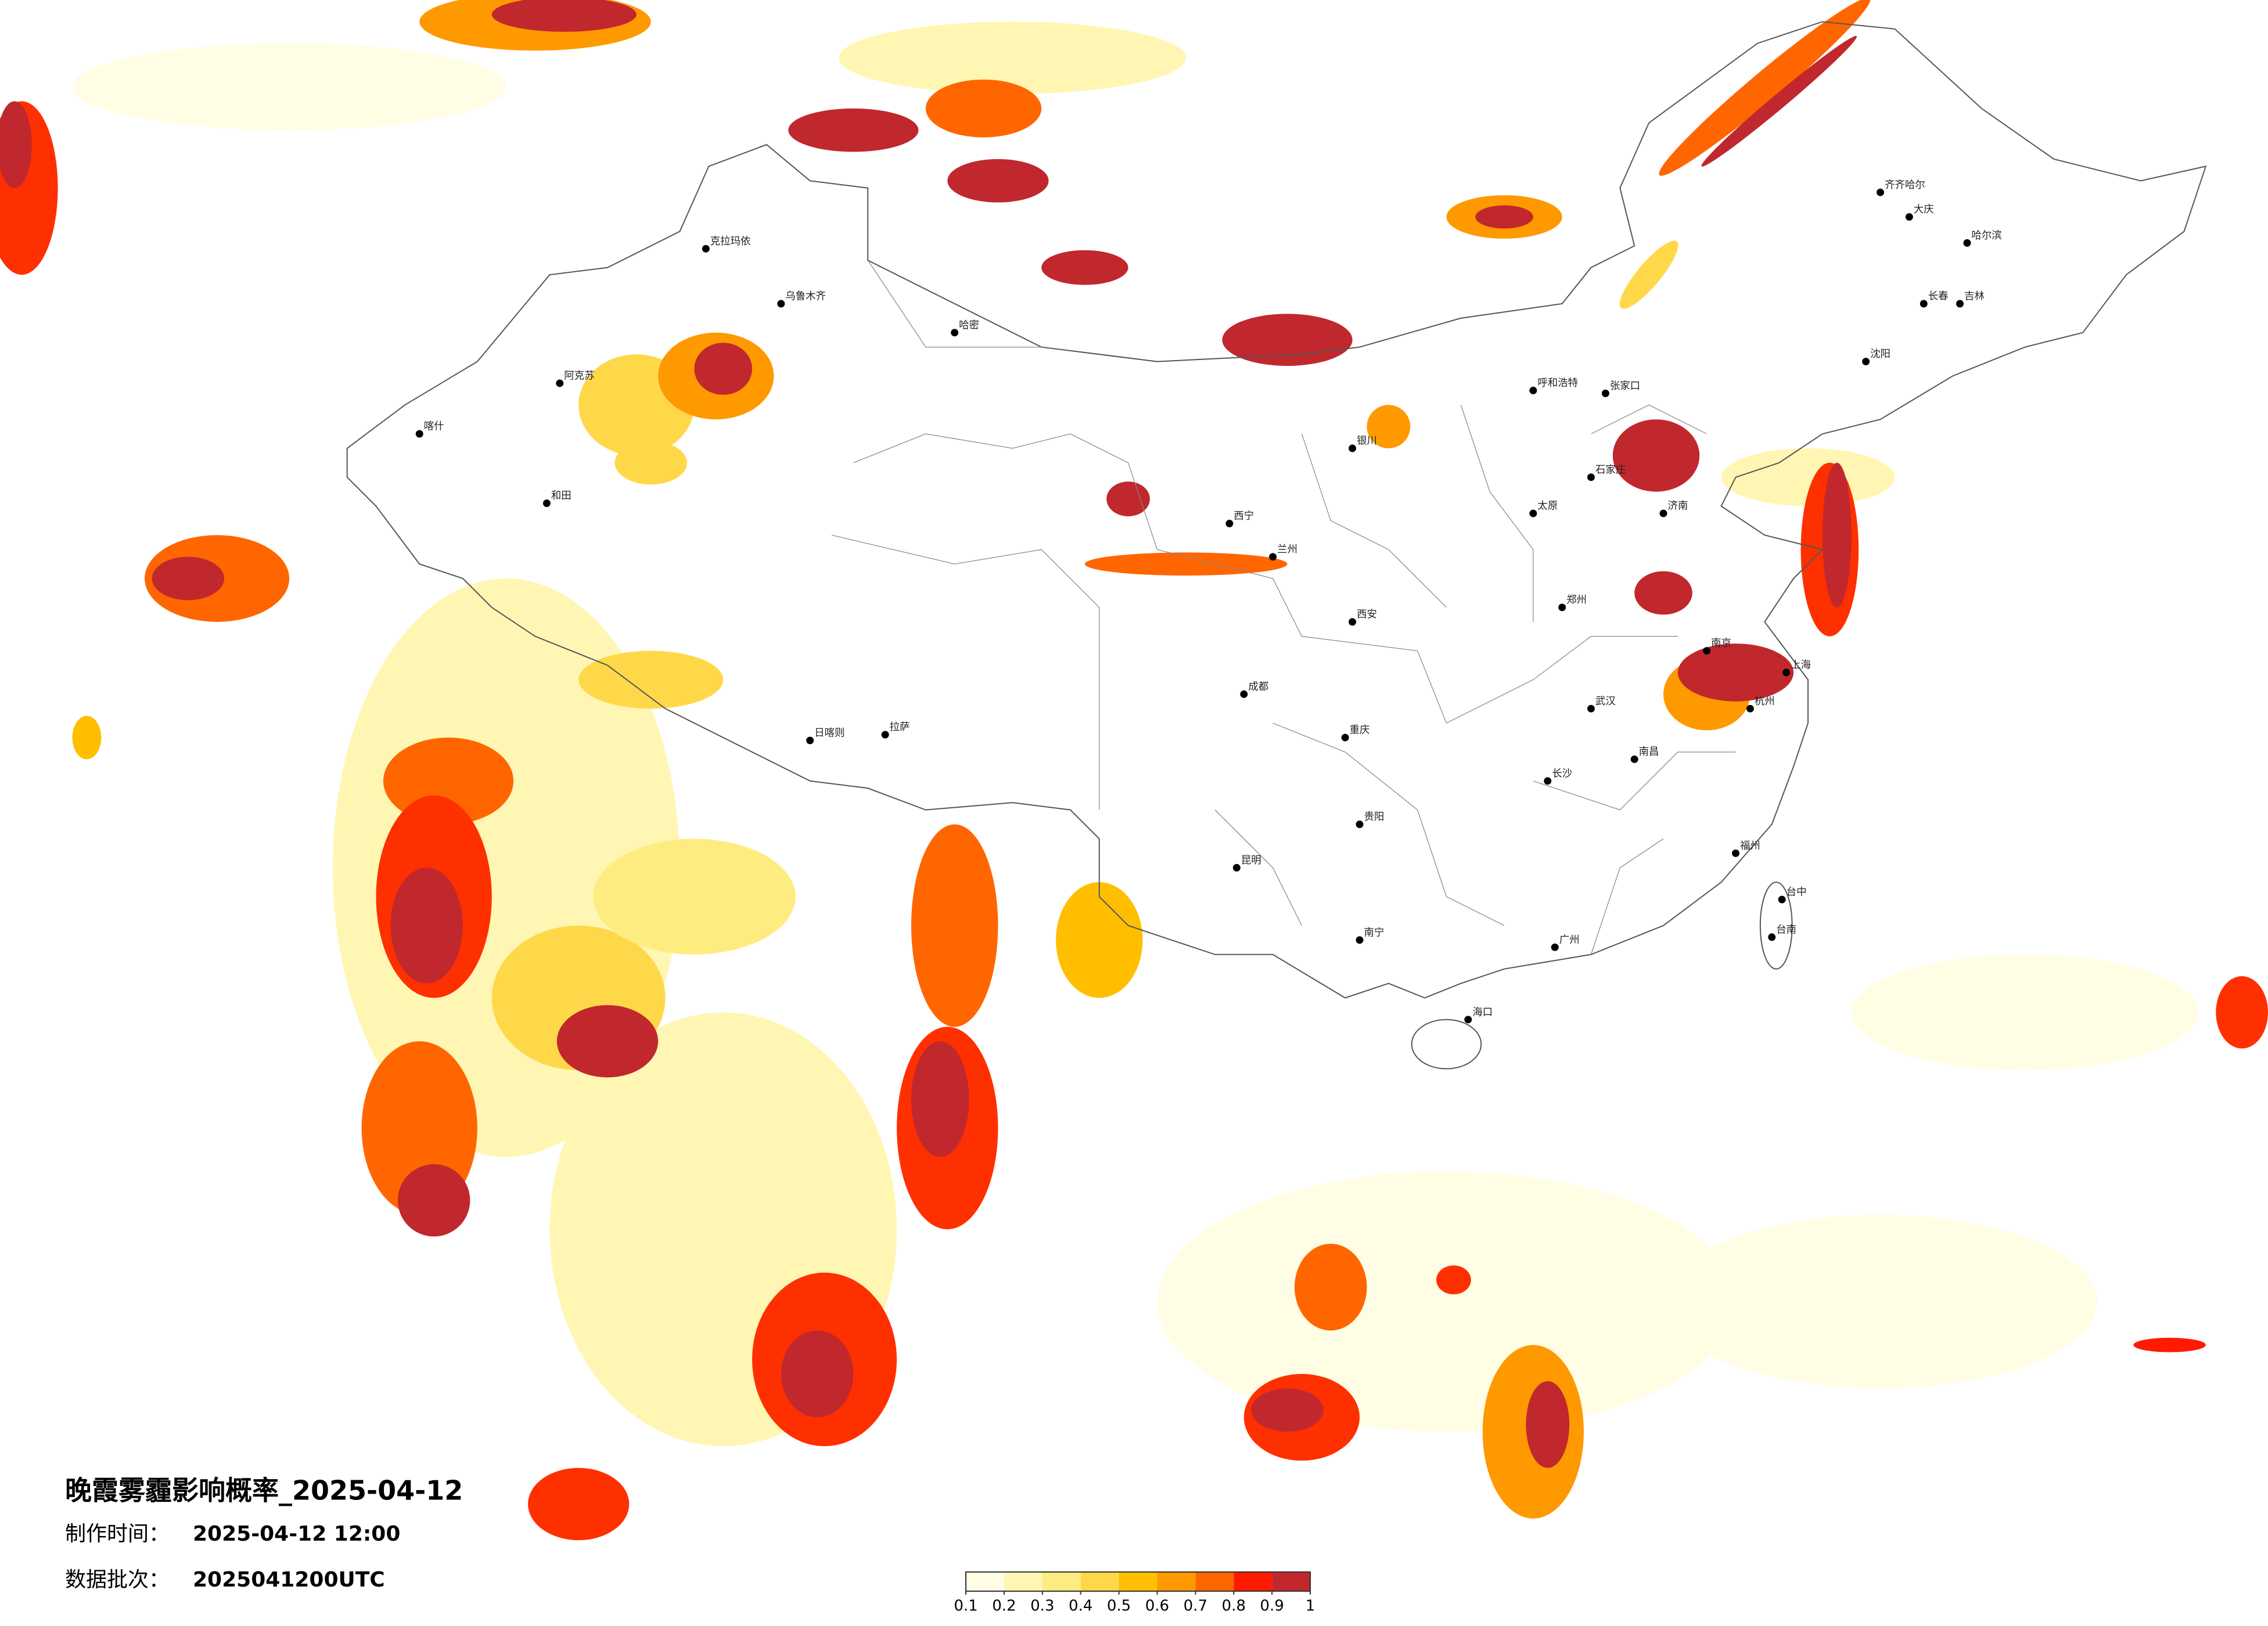 Image resolution: width=2268 pixels, height=1626 pixels. What do you see at coordinates (1272, 1606) in the screenshot?
I see `colorbar-tick-label: 0.9` at bounding box center [1272, 1606].